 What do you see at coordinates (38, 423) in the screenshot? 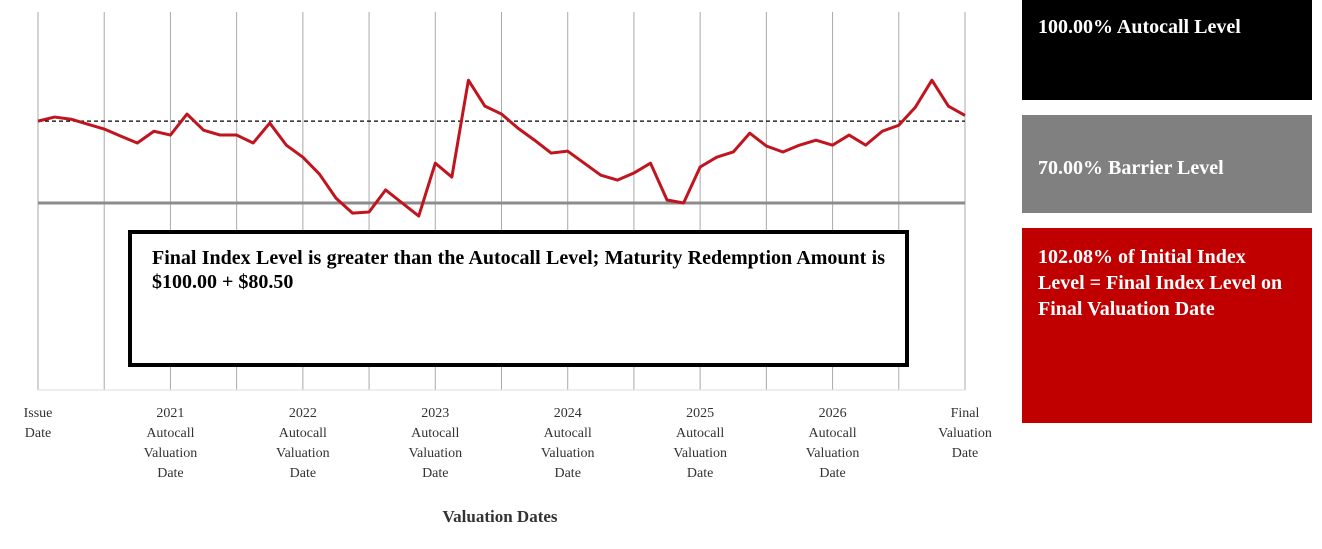
I see `x-tick-label: Issue Date` at bounding box center [38, 423].